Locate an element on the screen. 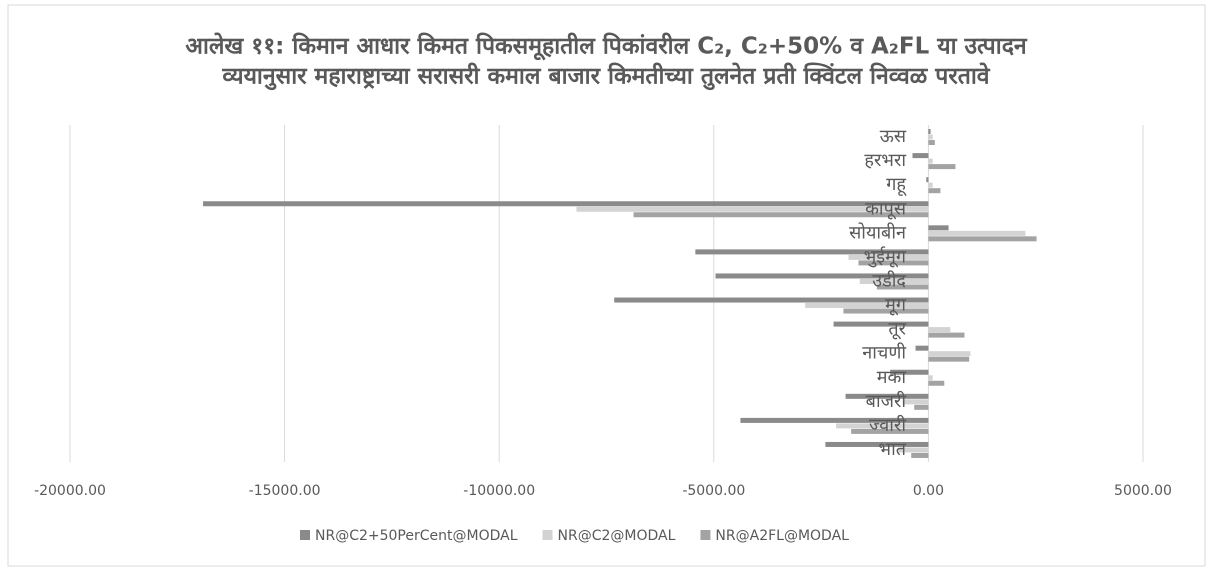 This screenshot has width=1213, height=567. y-tick-label: मूग is located at coordinates (896, 305).